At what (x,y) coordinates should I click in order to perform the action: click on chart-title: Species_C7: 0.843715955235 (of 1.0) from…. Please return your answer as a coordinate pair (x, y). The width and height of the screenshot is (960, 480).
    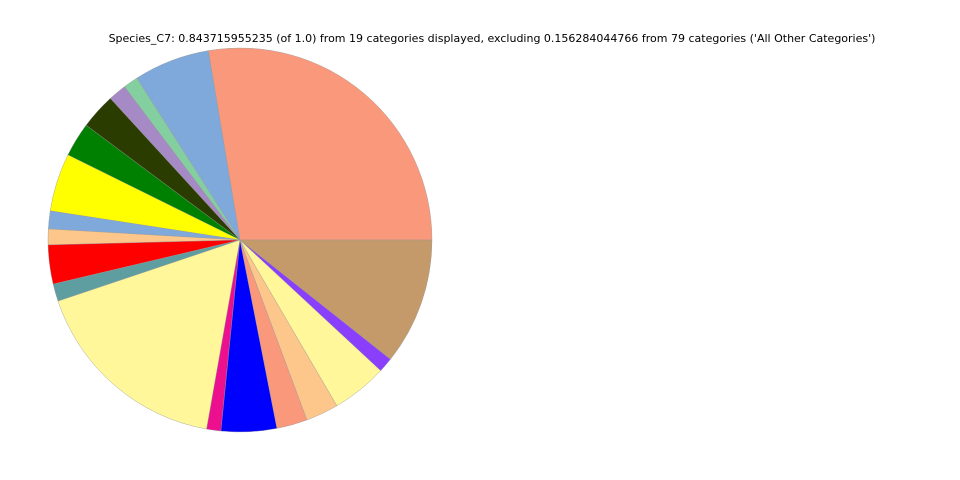
    Looking at the image, I should click on (492, 38).